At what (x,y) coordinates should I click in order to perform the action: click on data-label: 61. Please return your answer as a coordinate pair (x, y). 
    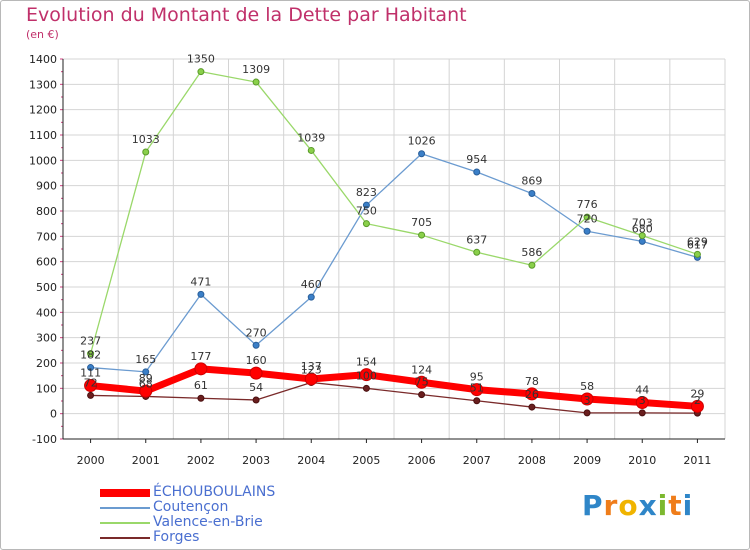
    Looking at the image, I should click on (201, 385).